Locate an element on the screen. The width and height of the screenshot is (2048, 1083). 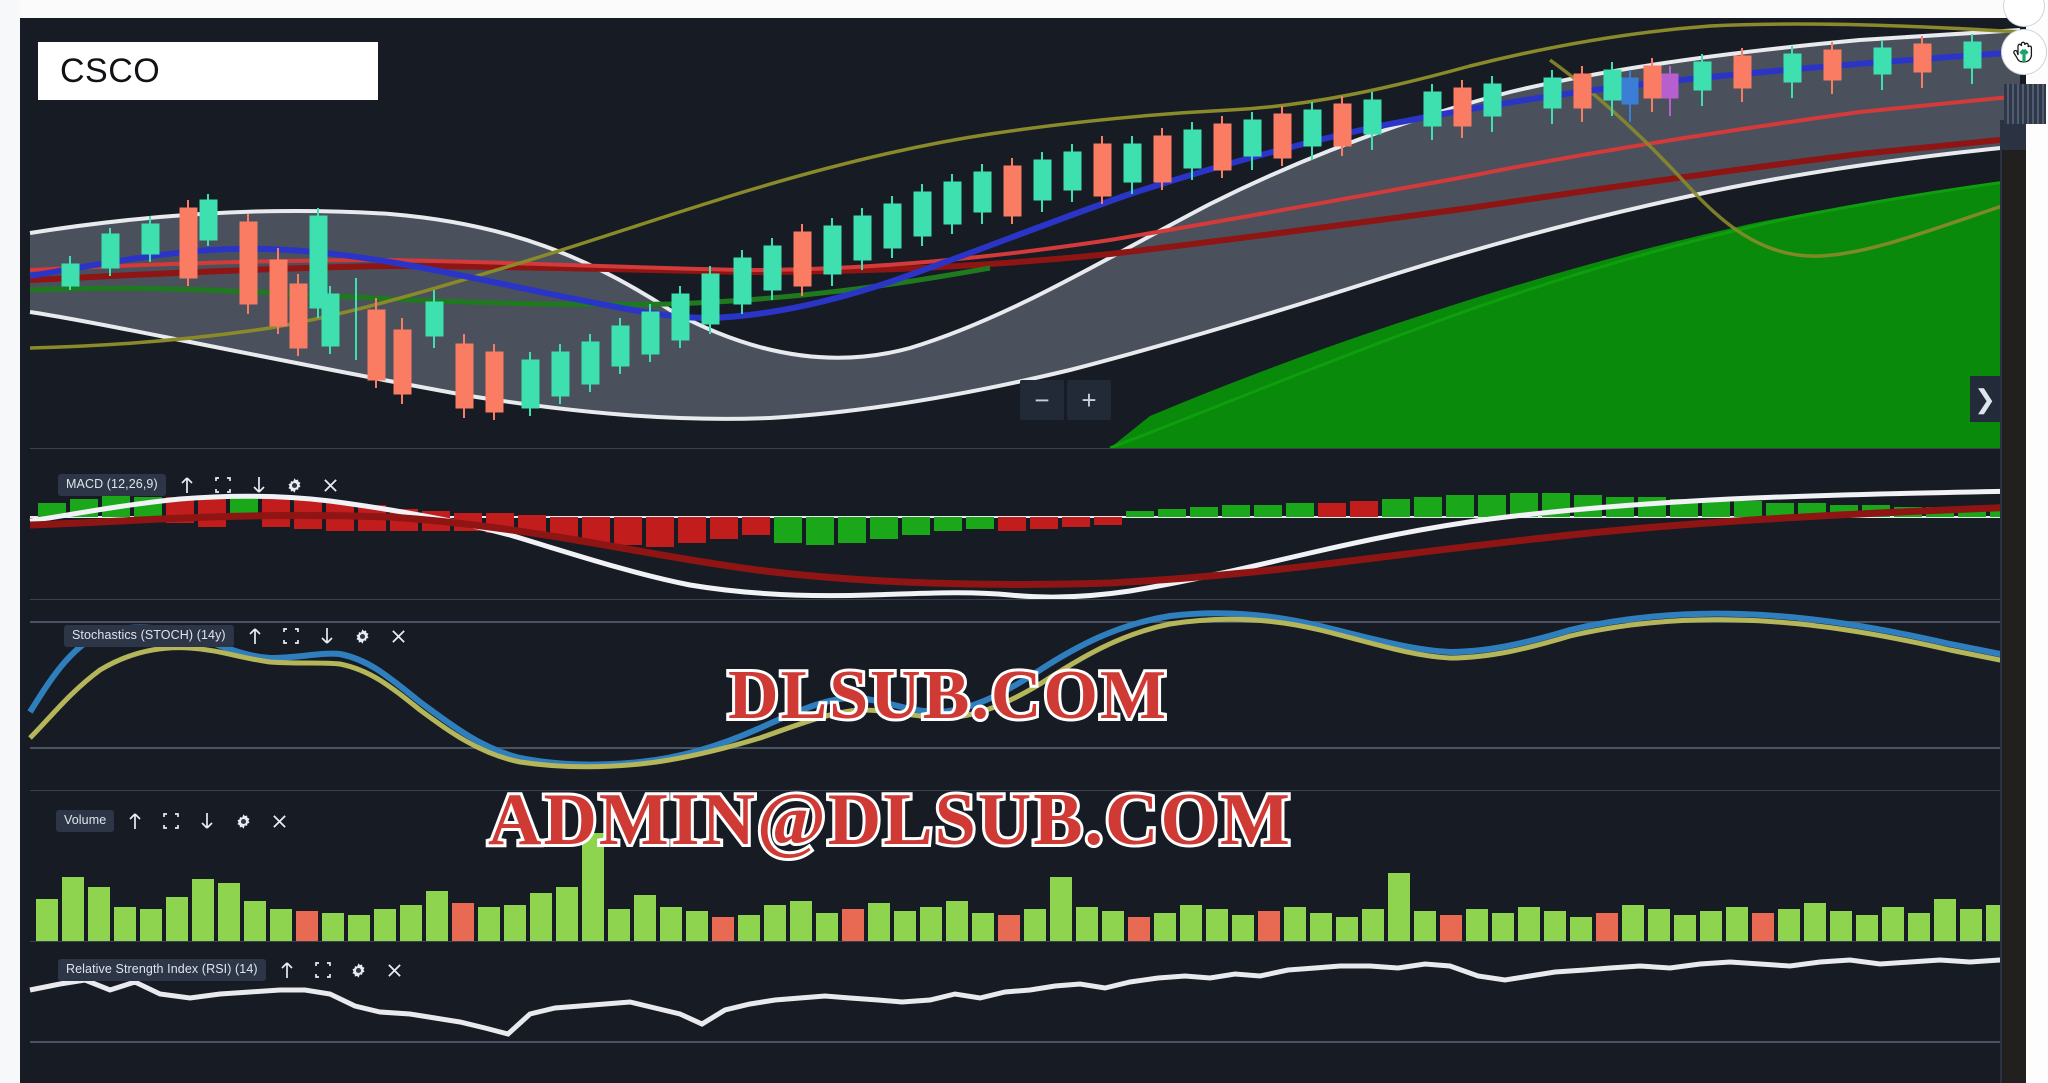
page-right-strip is located at coordinates (2037, 541).